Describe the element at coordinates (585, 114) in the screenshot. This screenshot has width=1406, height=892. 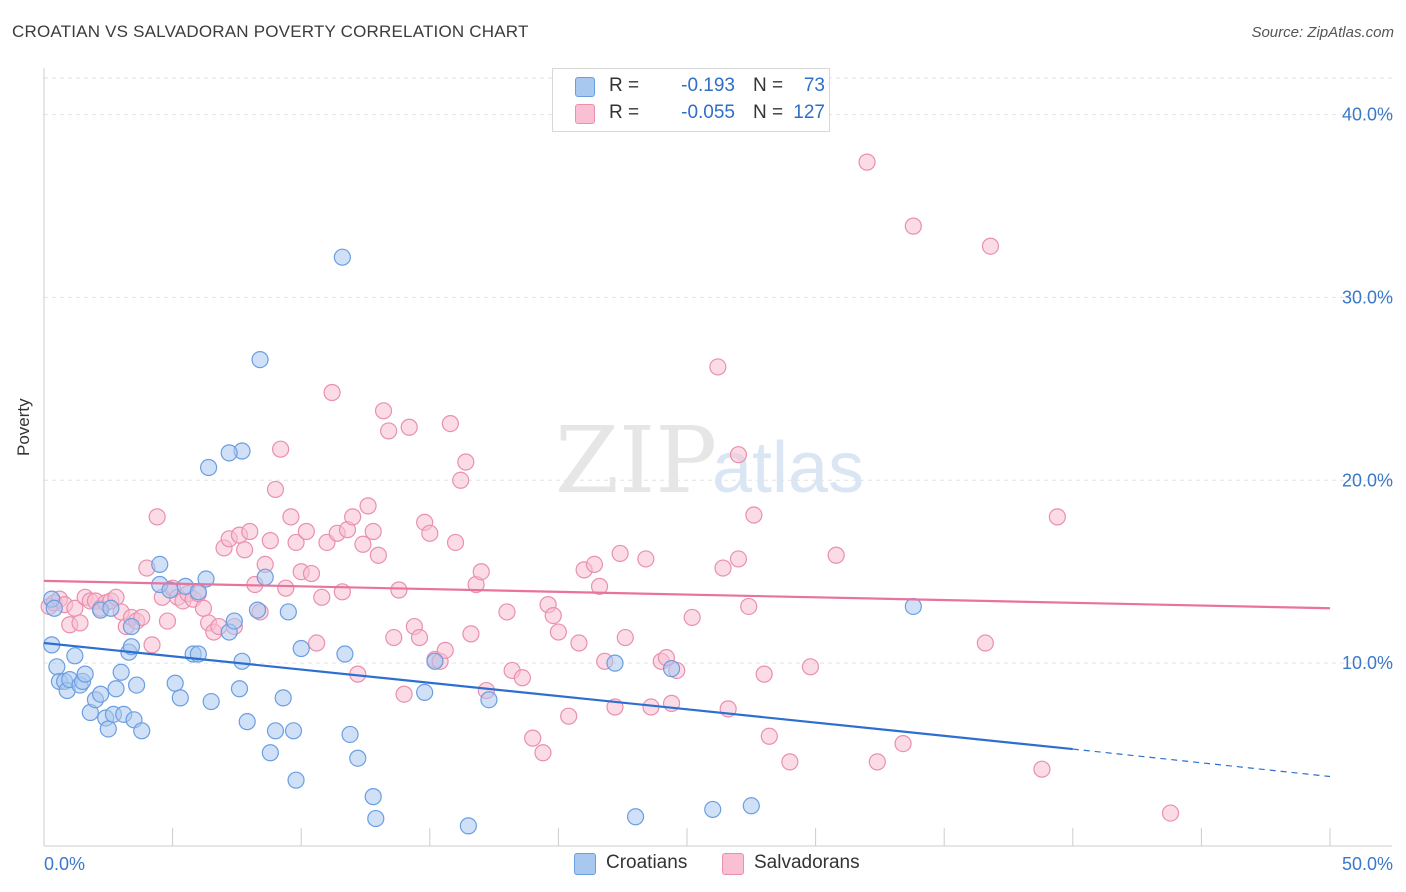
I see `legend-swatch-salvadorans` at that location.